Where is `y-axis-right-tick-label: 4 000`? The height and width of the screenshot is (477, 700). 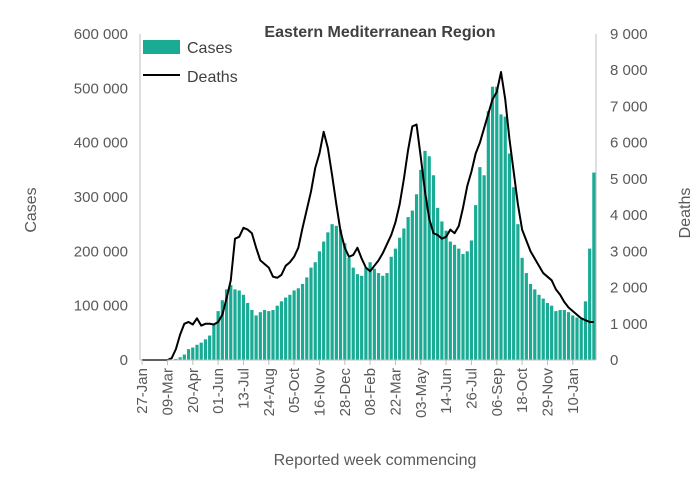
y-axis-right-tick-label: 4 000 is located at coordinates (629, 215).